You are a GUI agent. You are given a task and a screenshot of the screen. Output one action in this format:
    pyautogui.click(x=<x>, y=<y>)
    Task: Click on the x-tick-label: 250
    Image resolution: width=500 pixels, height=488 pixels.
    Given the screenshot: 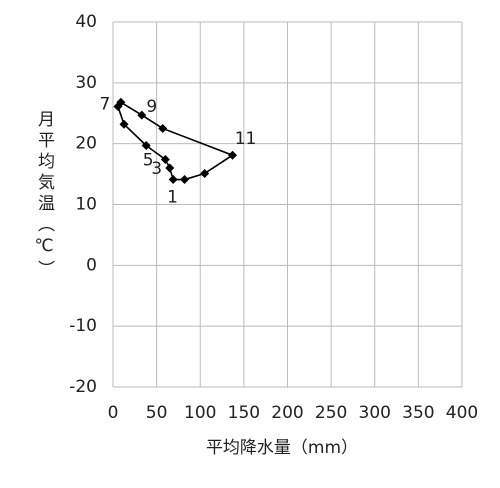 What is the action you would take?
    pyautogui.click(x=331, y=413)
    